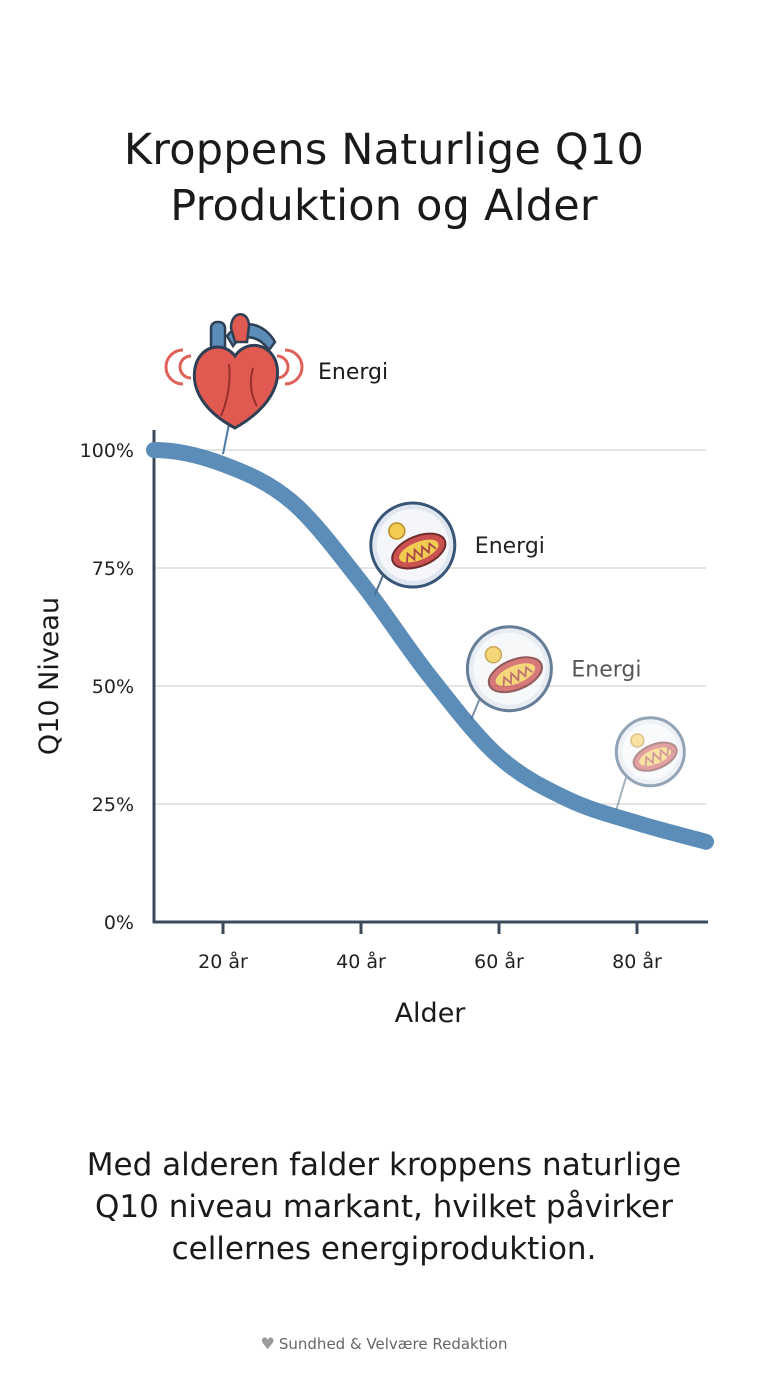  Describe the element at coordinates (393, 1344) in the screenshot. I see `footer-text: Sundhed & Velvære Redaktion` at that location.